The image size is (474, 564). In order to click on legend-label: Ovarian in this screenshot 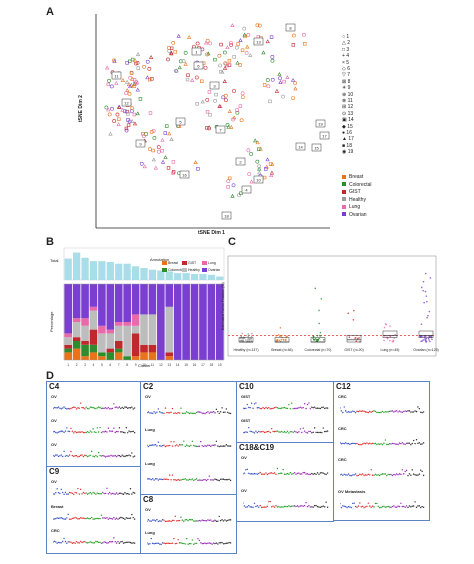, I will do `click(358, 214)`.